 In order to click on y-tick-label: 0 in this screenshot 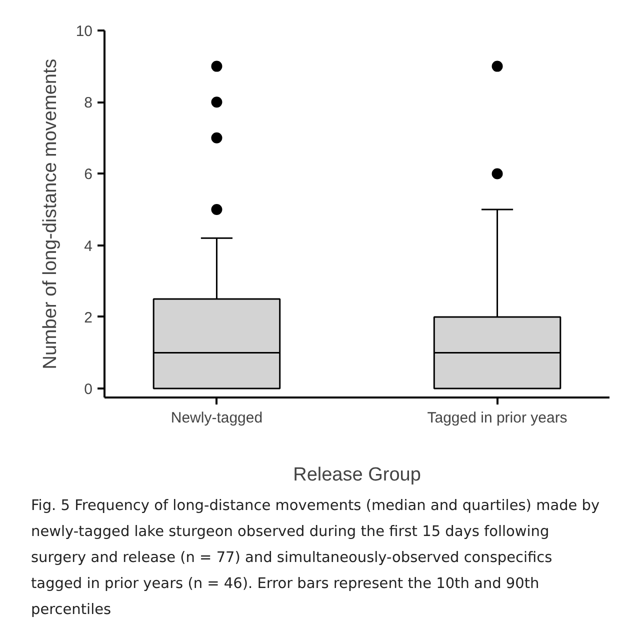, I will do `click(88, 389)`.